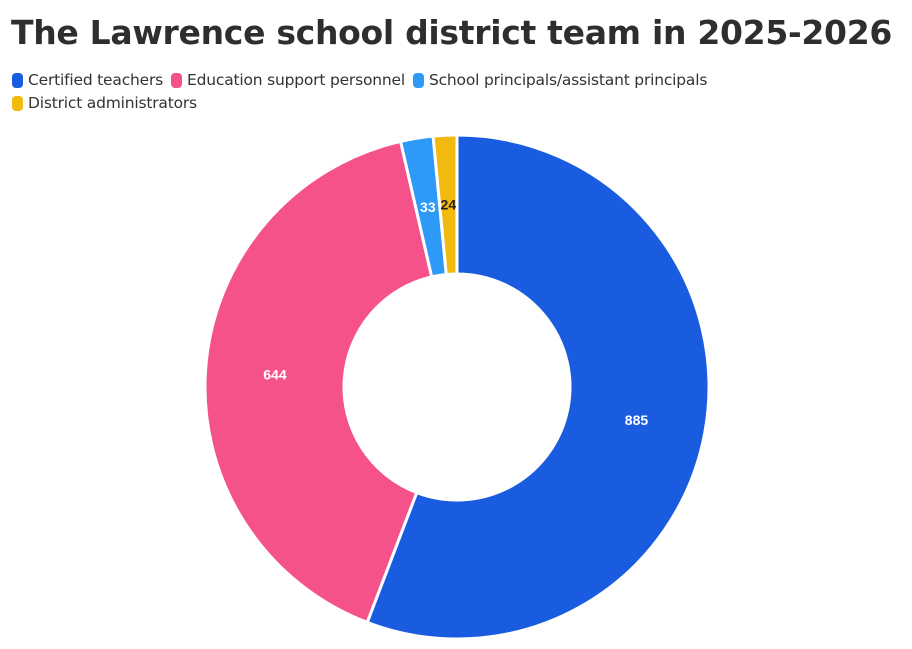 The width and height of the screenshot is (912, 649). What do you see at coordinates (637, 420) in the screenshot?
I see `slice-value-label-certified-teachers: 885` at bounding box center [637, 420].